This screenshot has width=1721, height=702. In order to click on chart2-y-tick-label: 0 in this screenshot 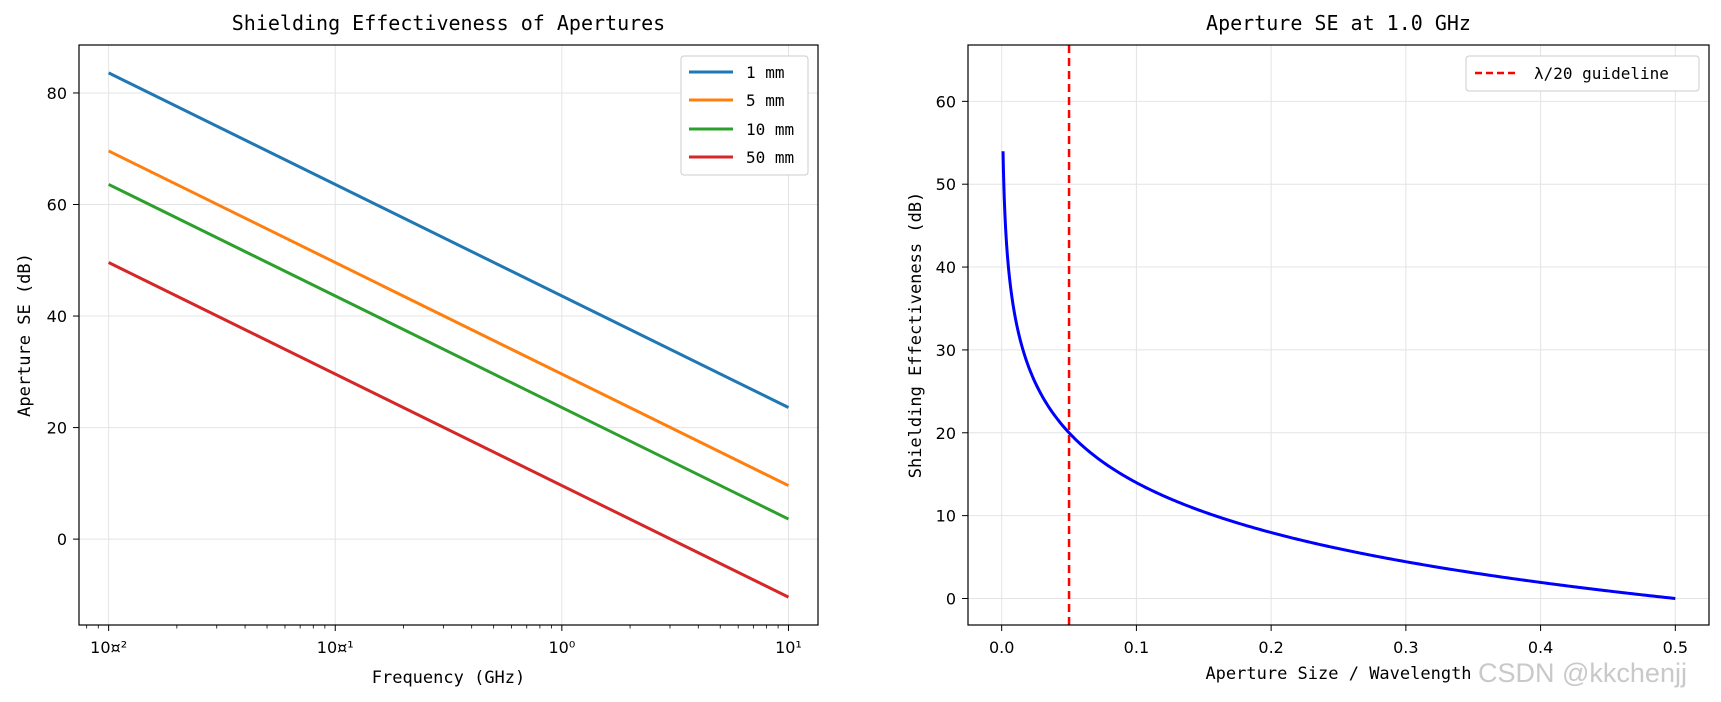, I will do `click(951, 598)`.